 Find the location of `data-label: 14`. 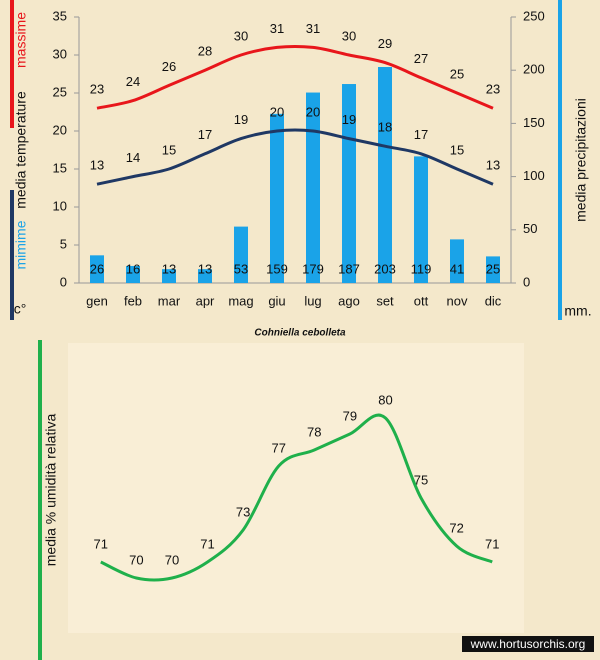

data-label: 14 is located at coordinates (133, 157).